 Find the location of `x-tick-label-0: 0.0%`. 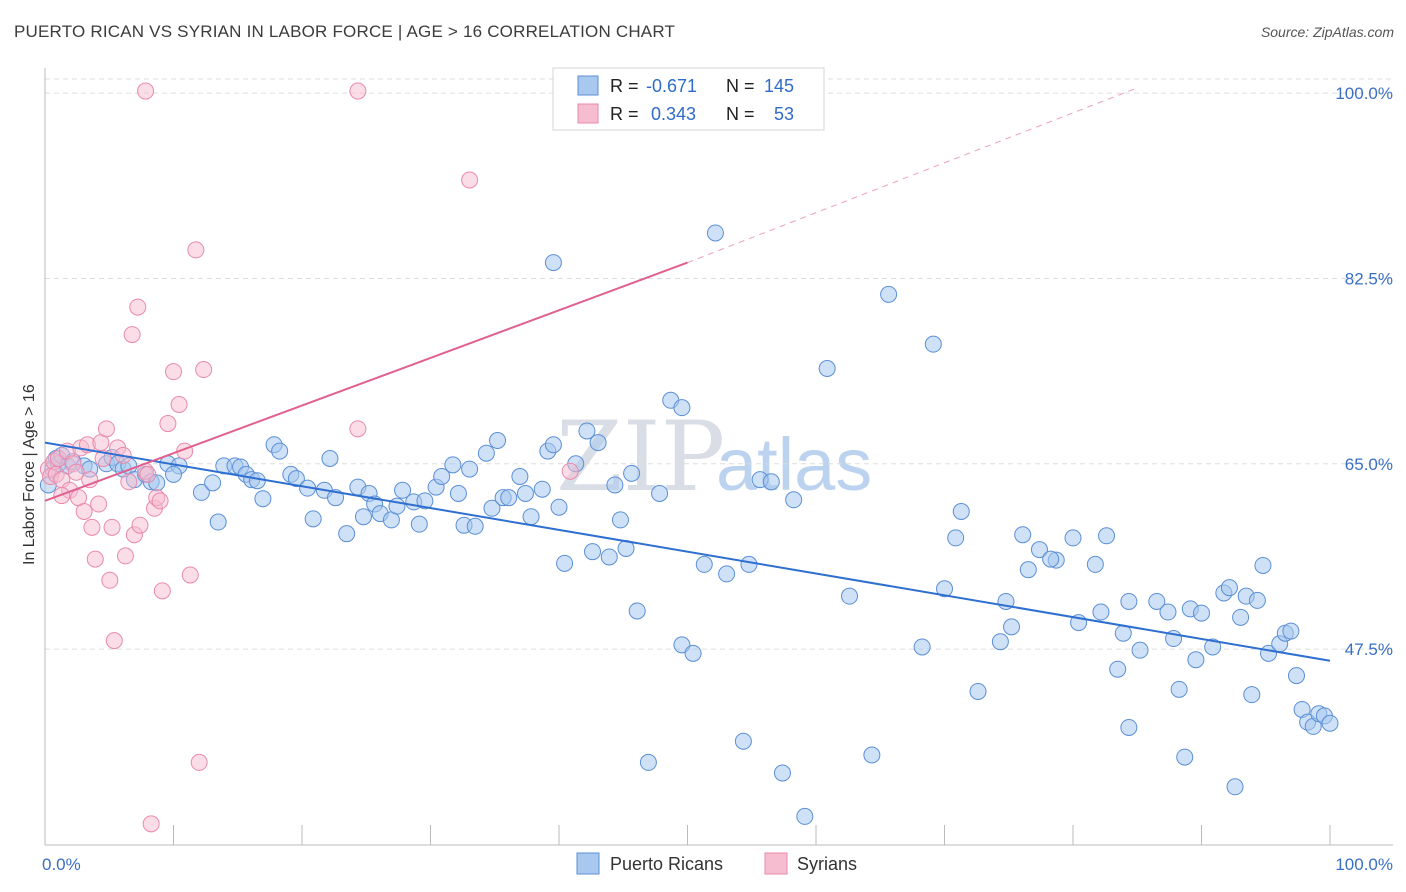

x-tick-label-0: 0.0% is located at coordinates (61, 864).